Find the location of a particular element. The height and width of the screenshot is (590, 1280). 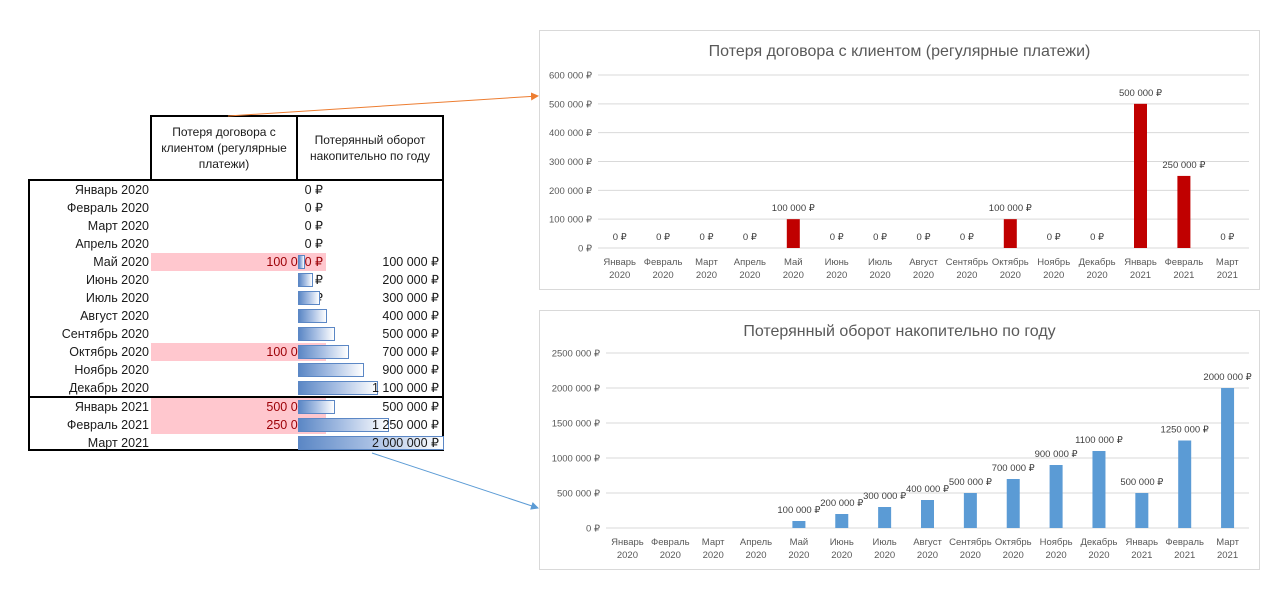

data-label: 900 000 ₽ is located at coordinates (1057, 454).